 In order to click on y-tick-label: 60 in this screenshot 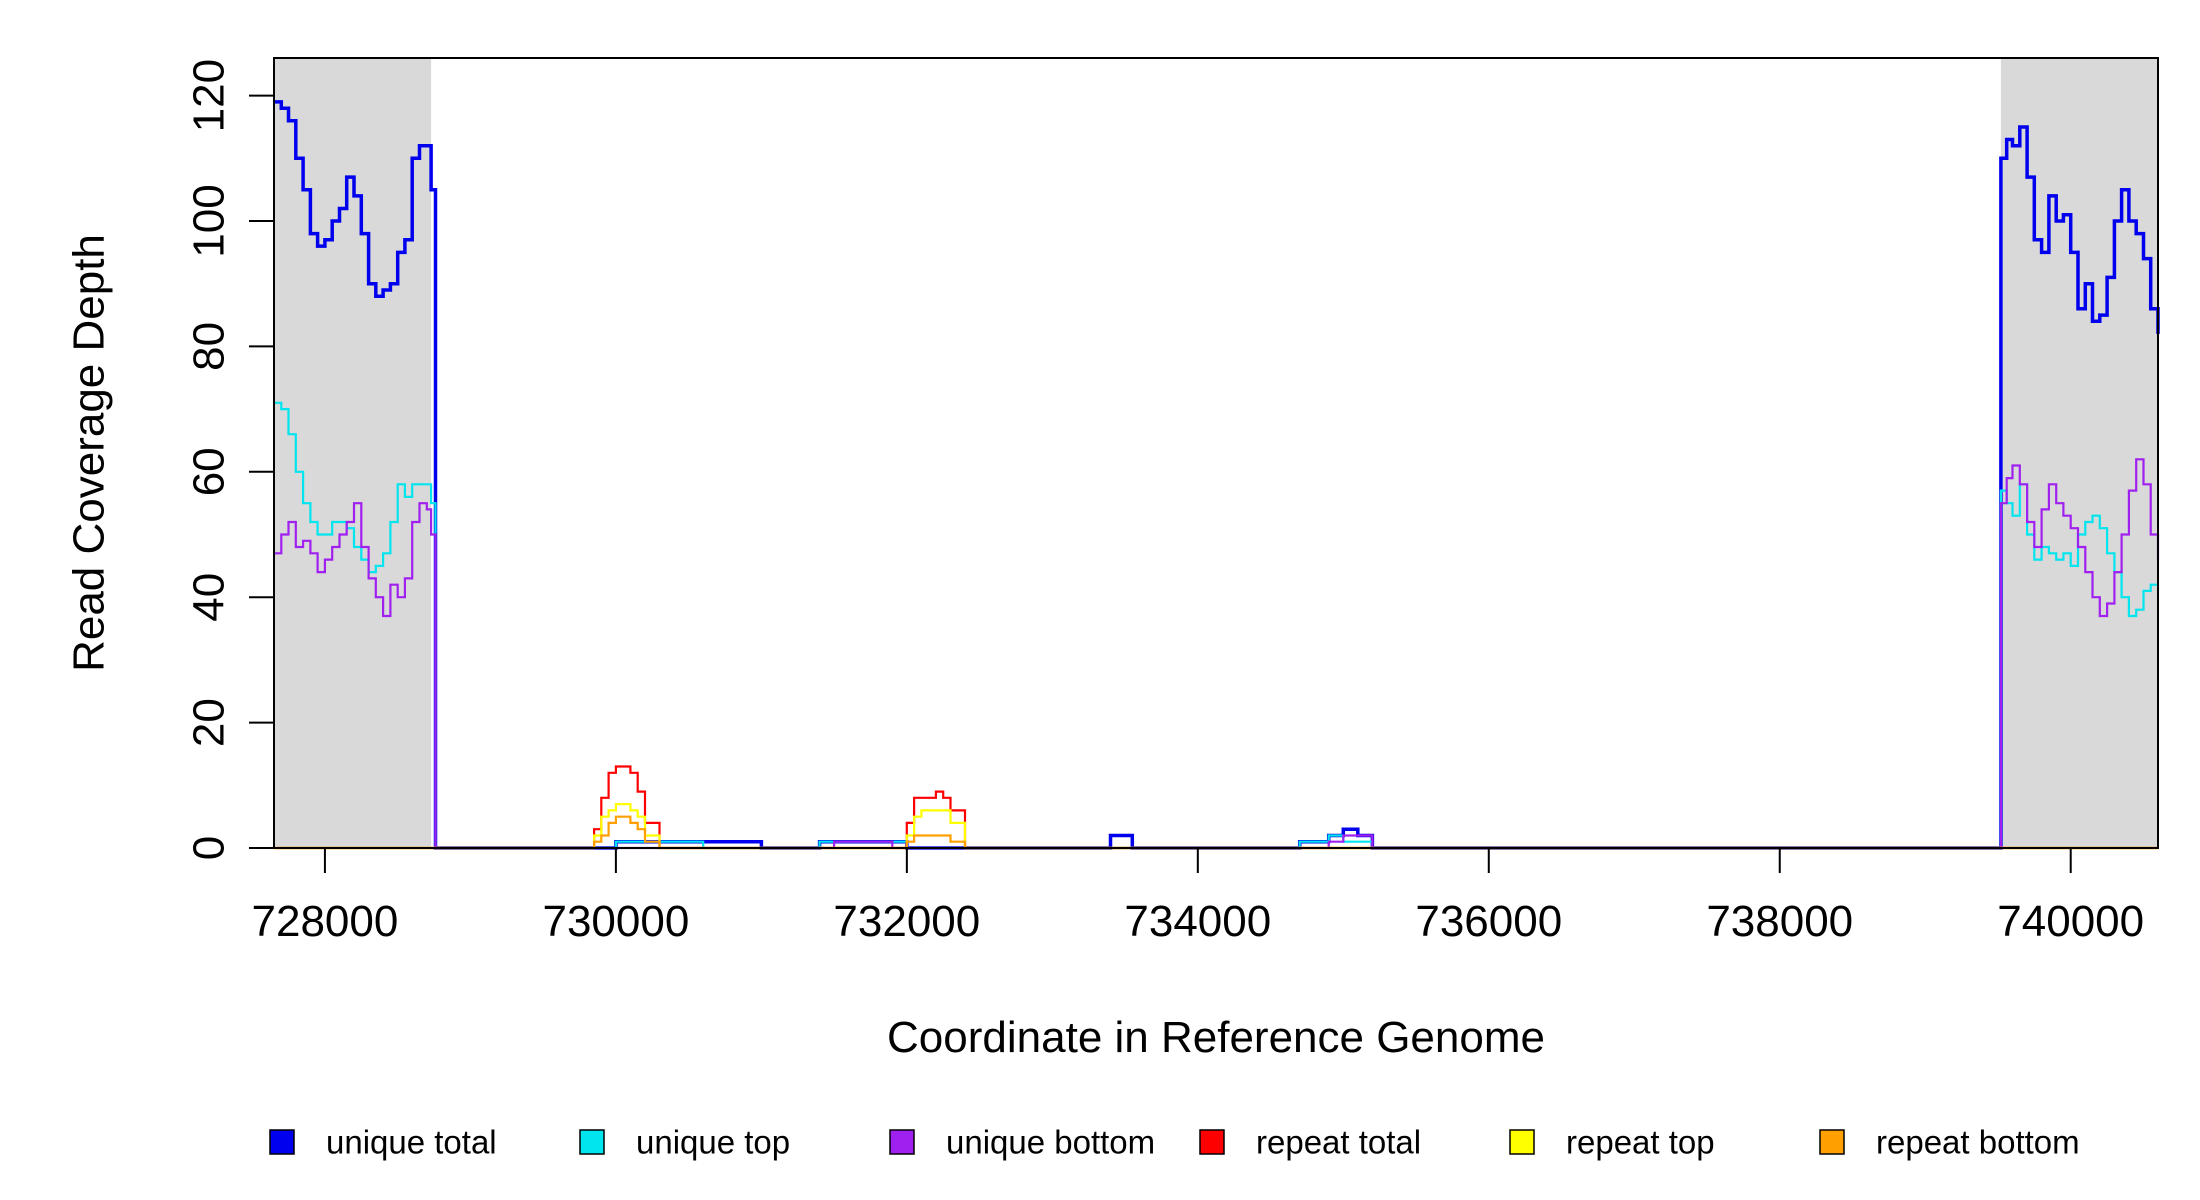, I will do `click(208, 471)`.